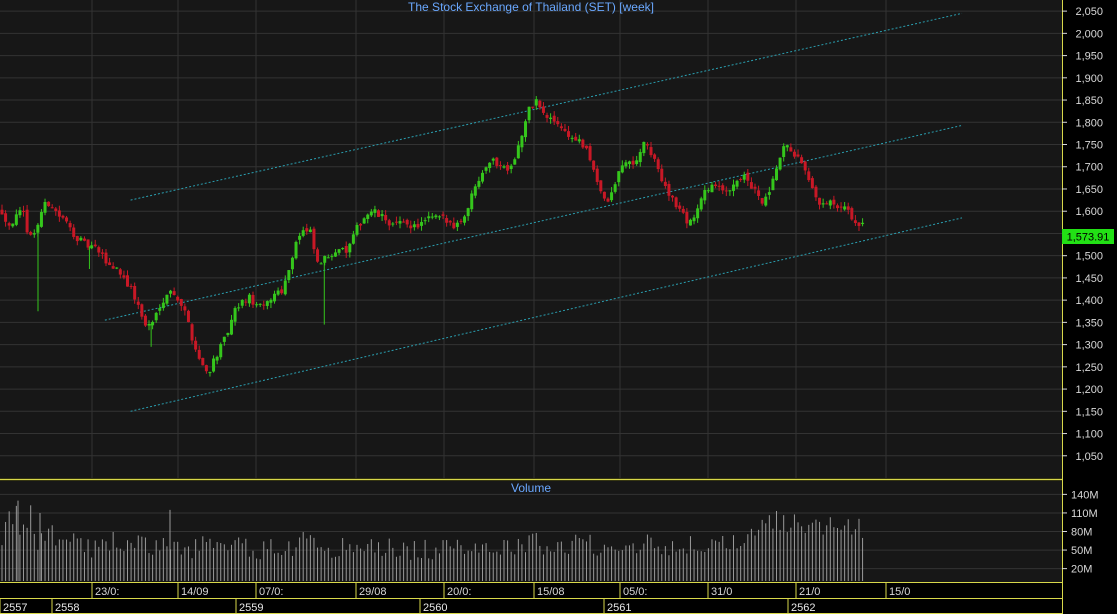  I want to click on price-tick-label: 1,850, so click(1089, 101).